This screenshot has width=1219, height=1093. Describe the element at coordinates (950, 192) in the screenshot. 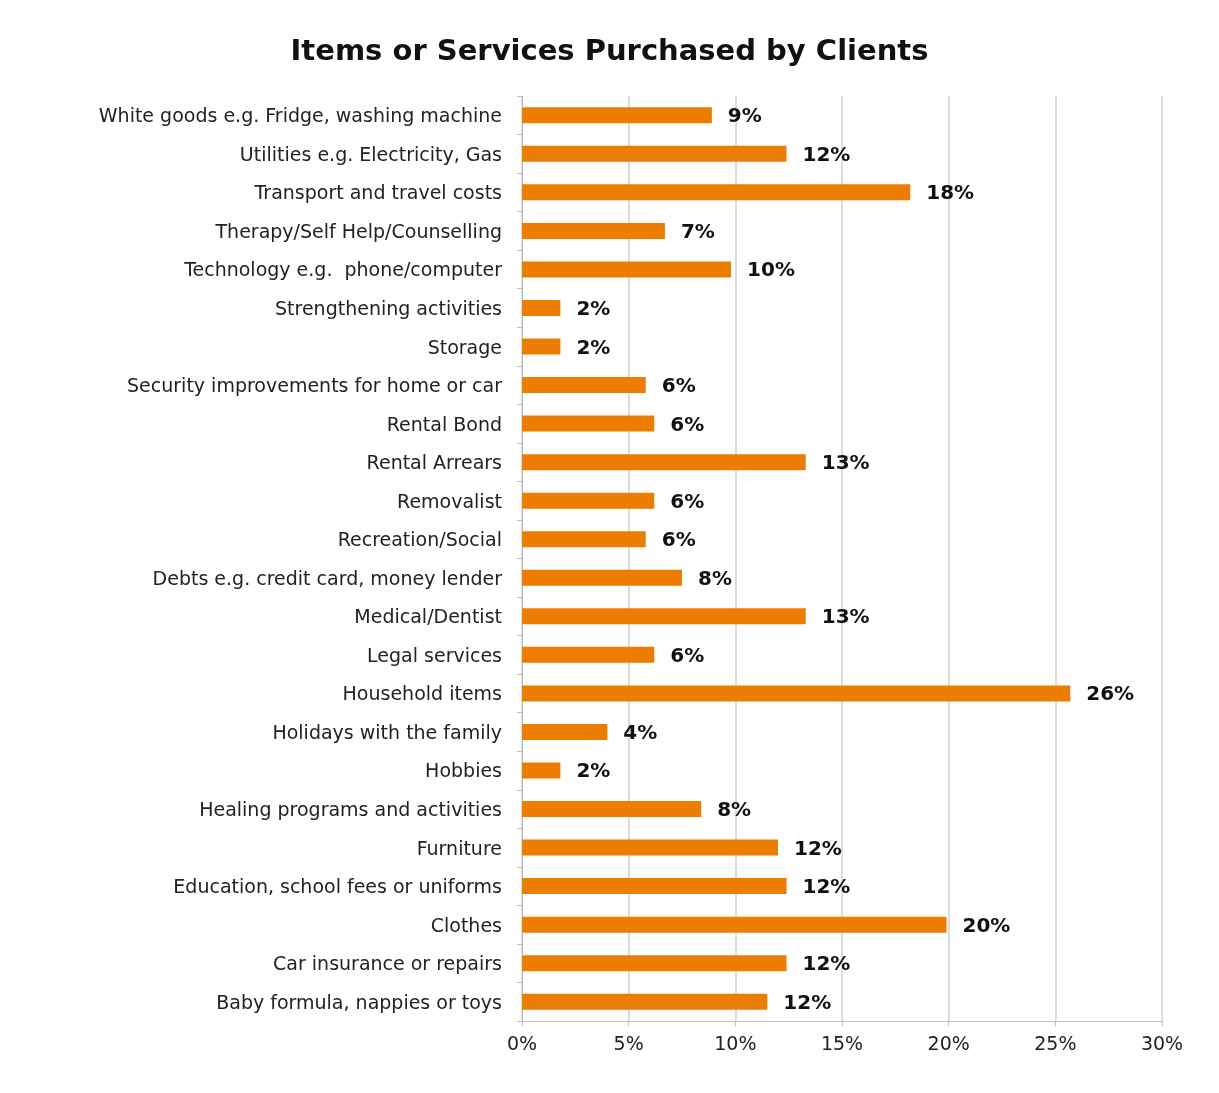

I see `data-label: 18%` at that location.